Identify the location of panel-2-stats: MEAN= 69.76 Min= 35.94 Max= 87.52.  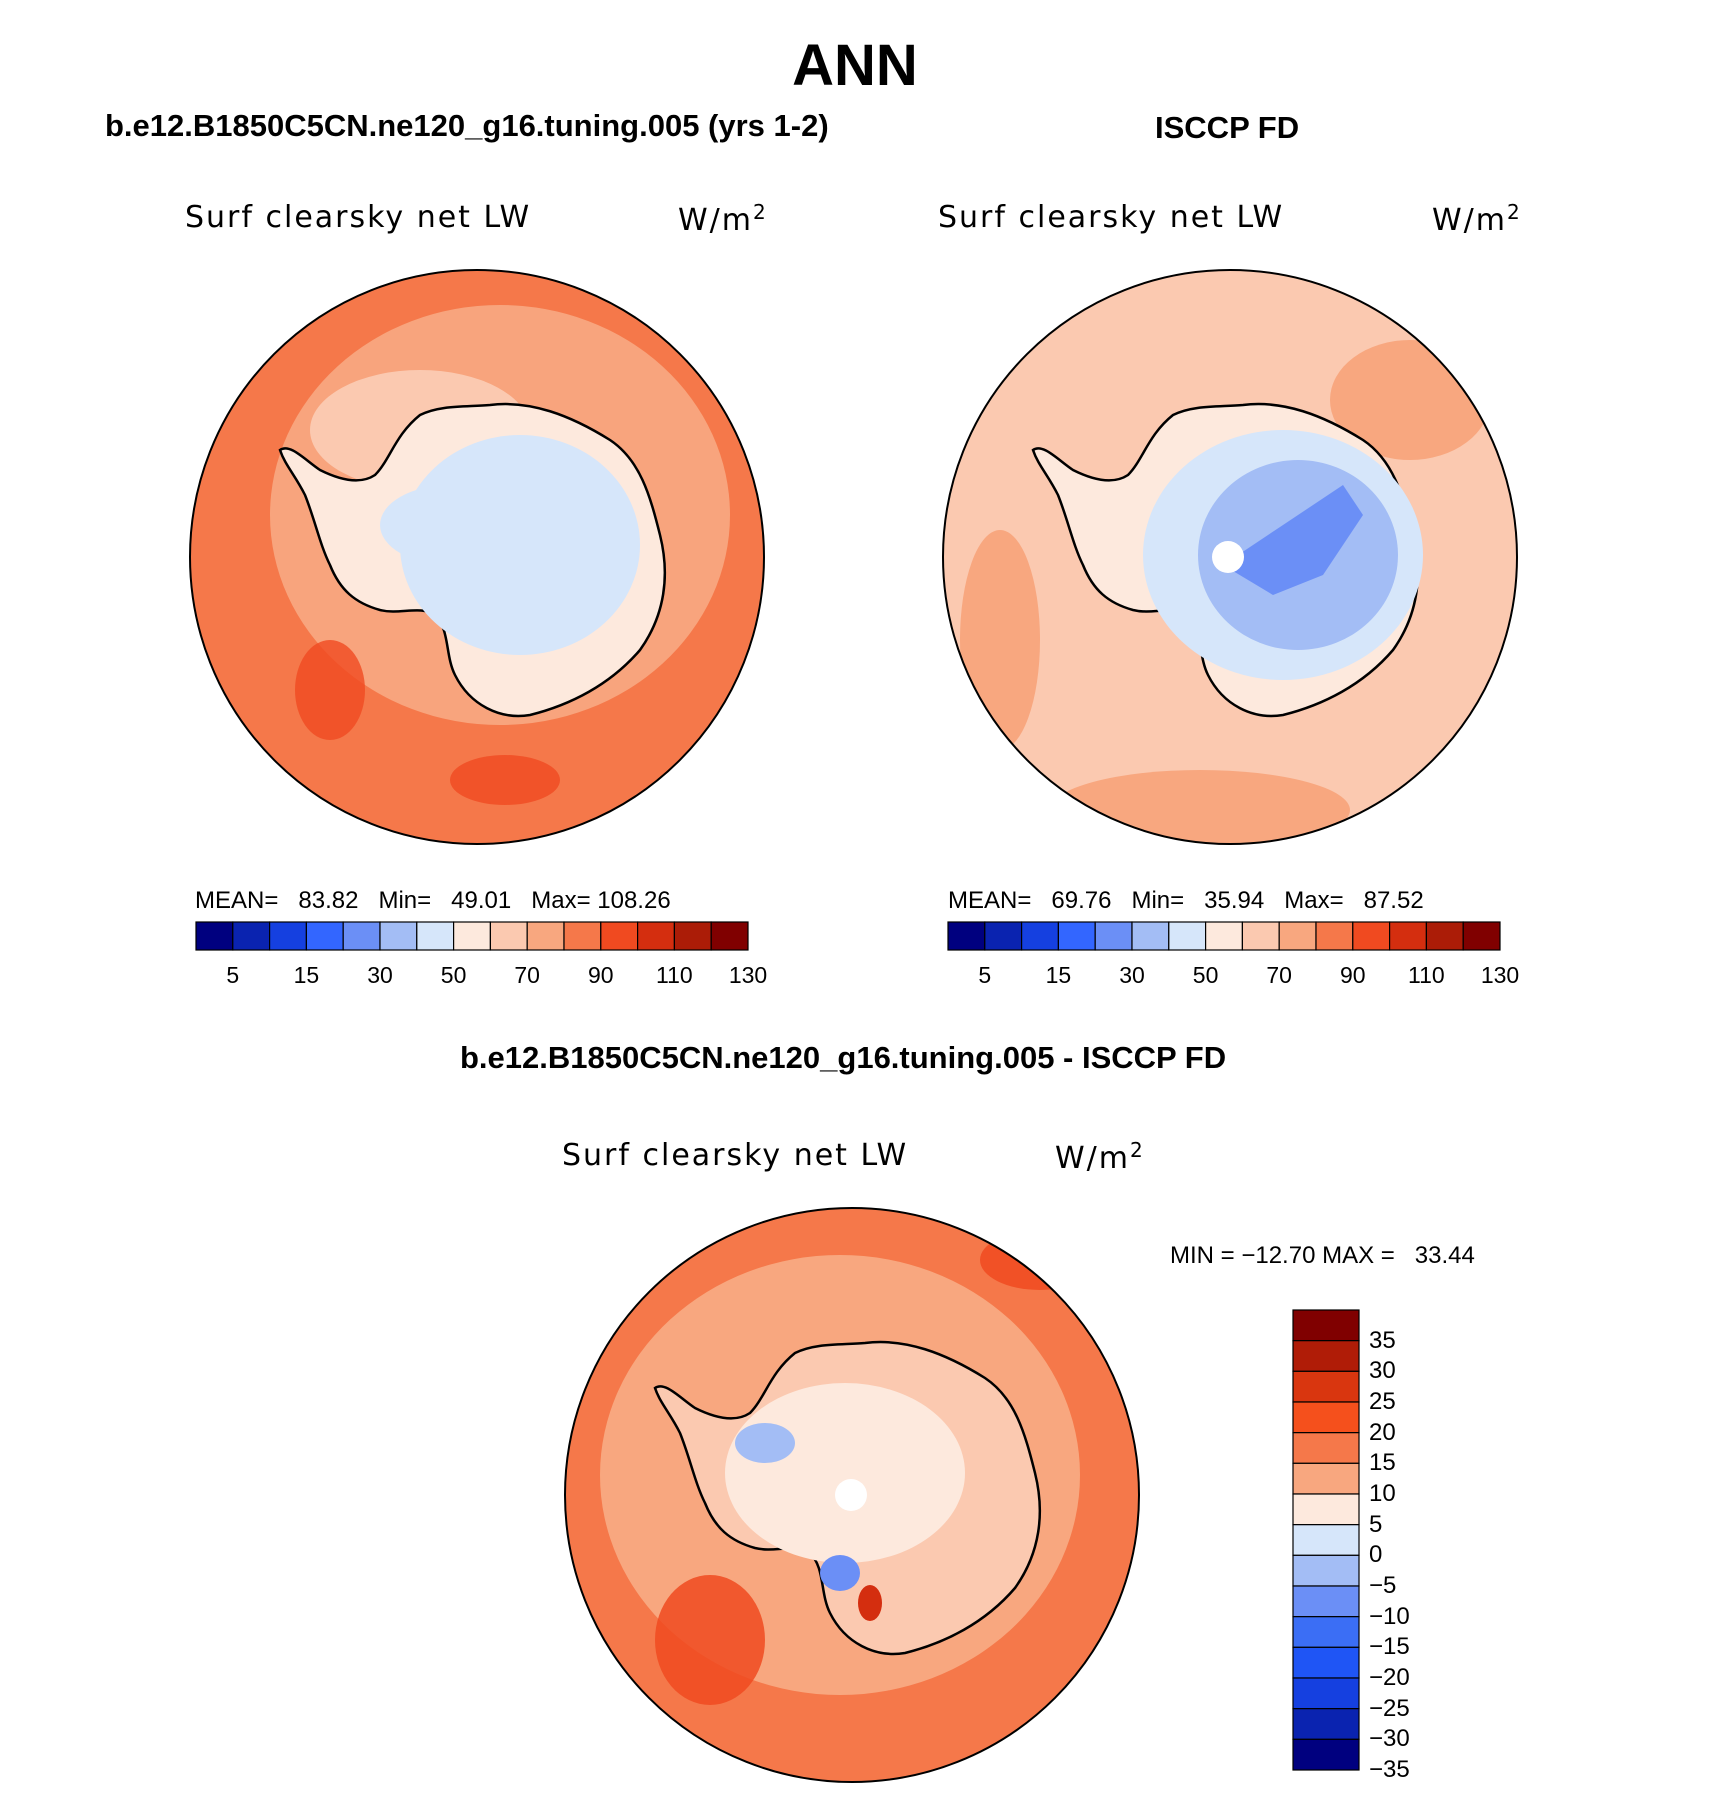
(1186, 900).